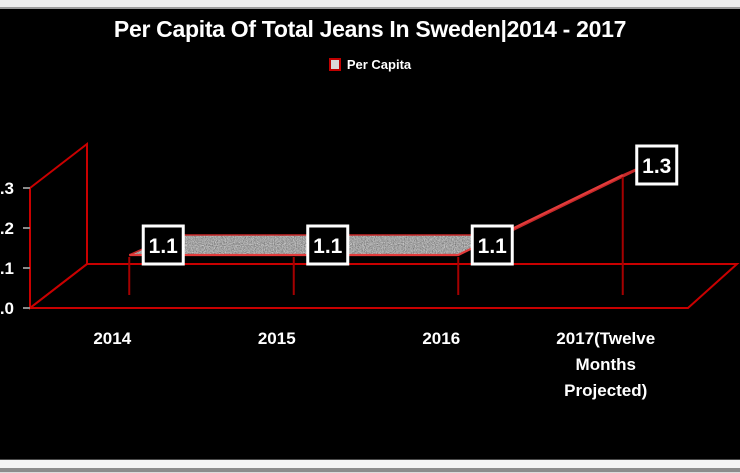 The width and height of the screenshot is (740, 473). I want to click on y-tick-label: 1.0, so click(7, 308).